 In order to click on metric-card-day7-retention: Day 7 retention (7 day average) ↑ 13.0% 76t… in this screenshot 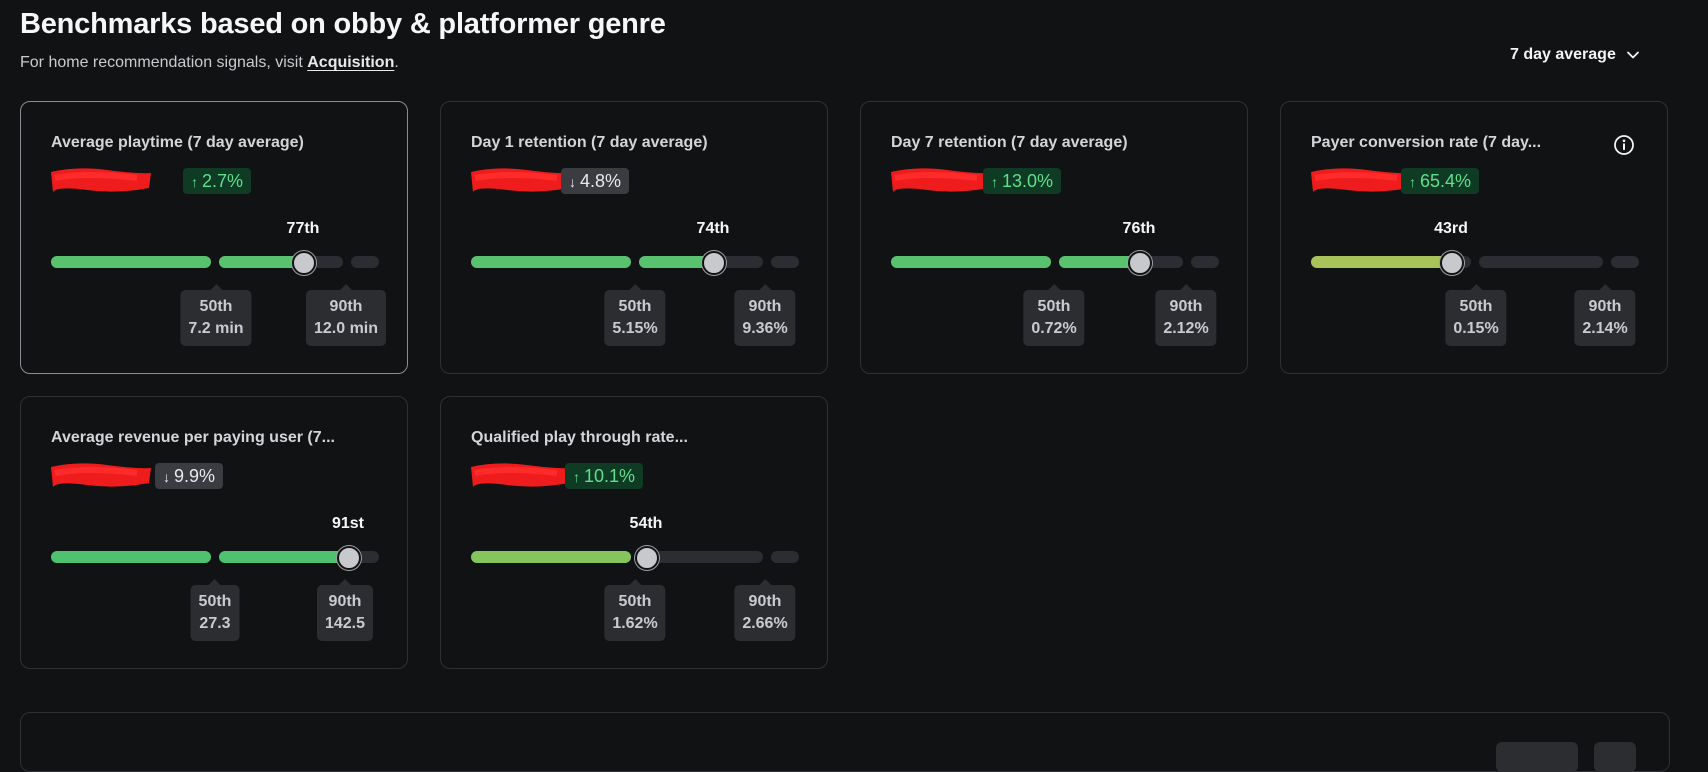, I will do `click(1054, 237)`.